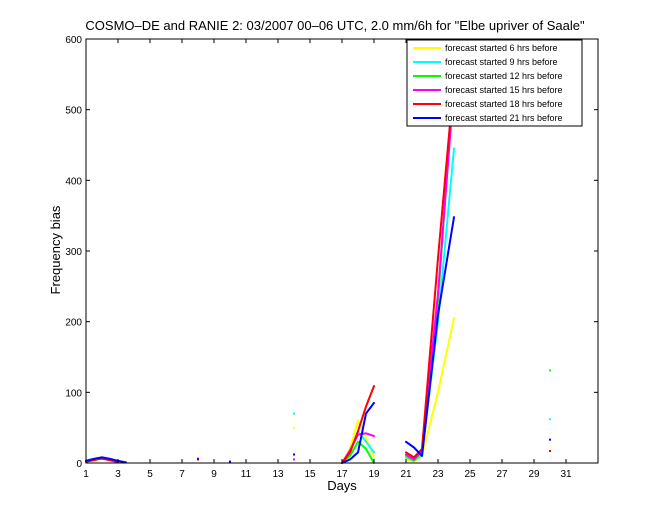 The height and width of the screenshot is (520, 660). I want to click on legend-entry: forecast started 6 hrs before, so click(501, 48).